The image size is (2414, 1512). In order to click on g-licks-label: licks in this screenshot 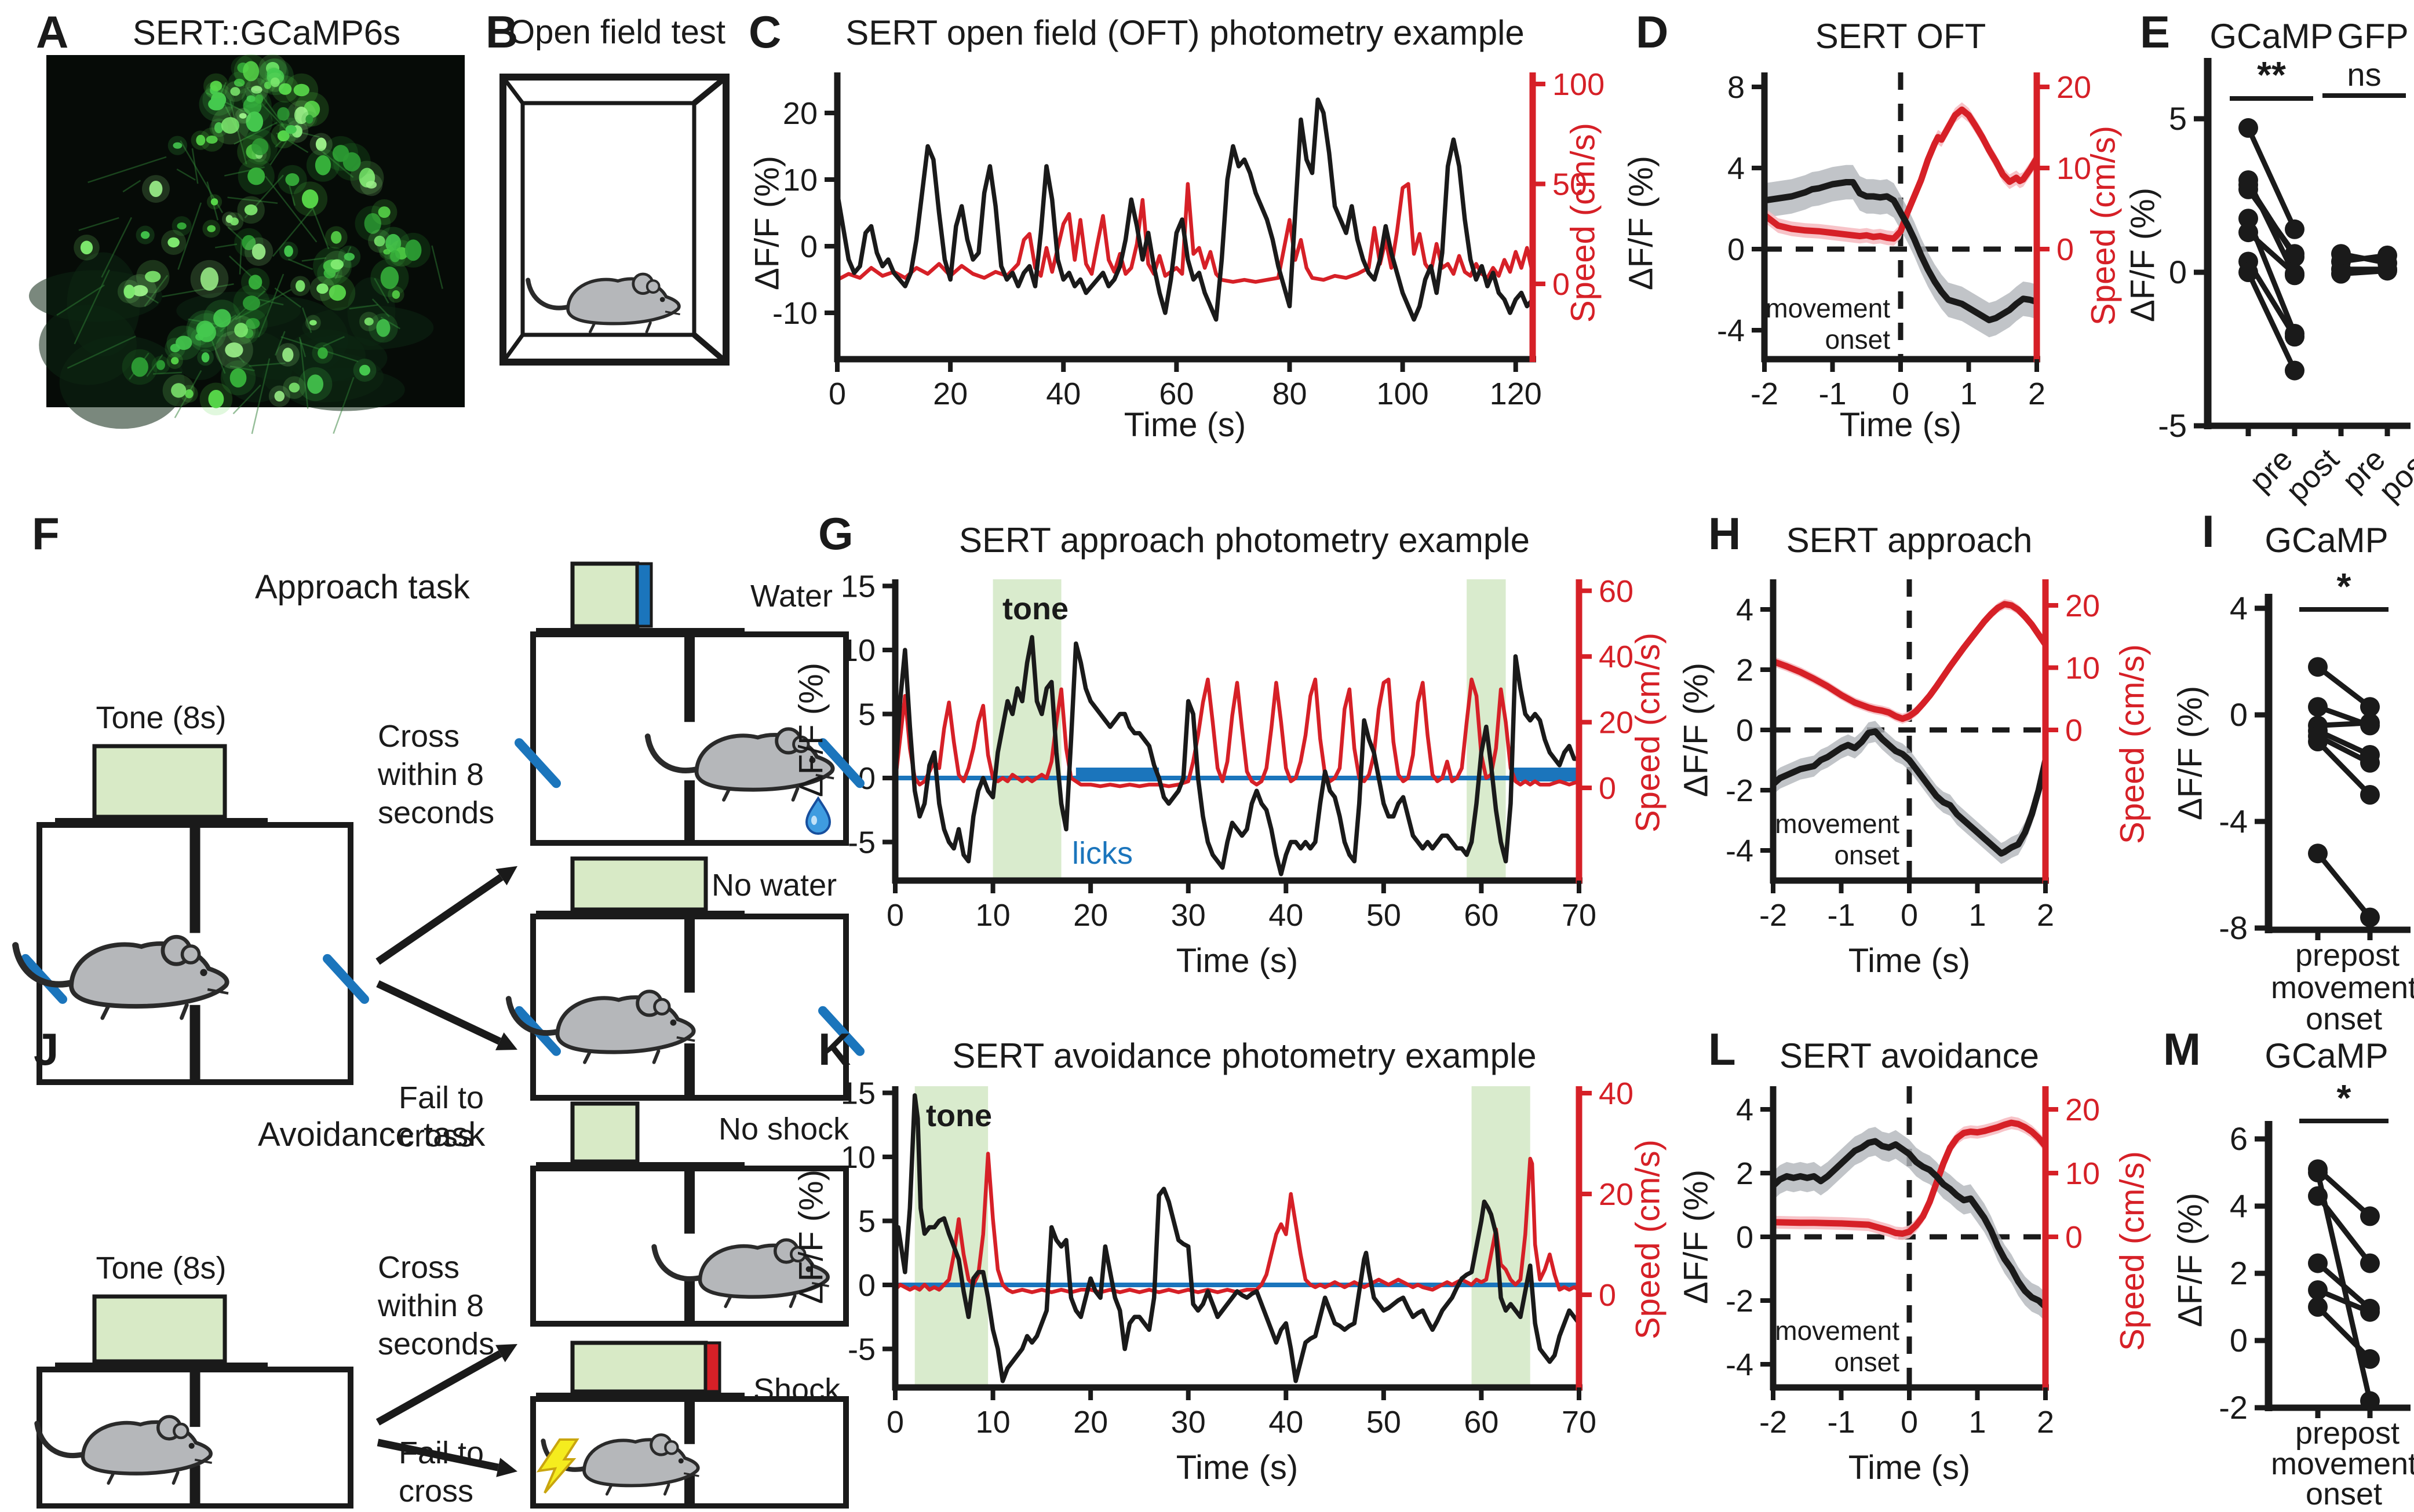, I will do `click(1102, 854)`.